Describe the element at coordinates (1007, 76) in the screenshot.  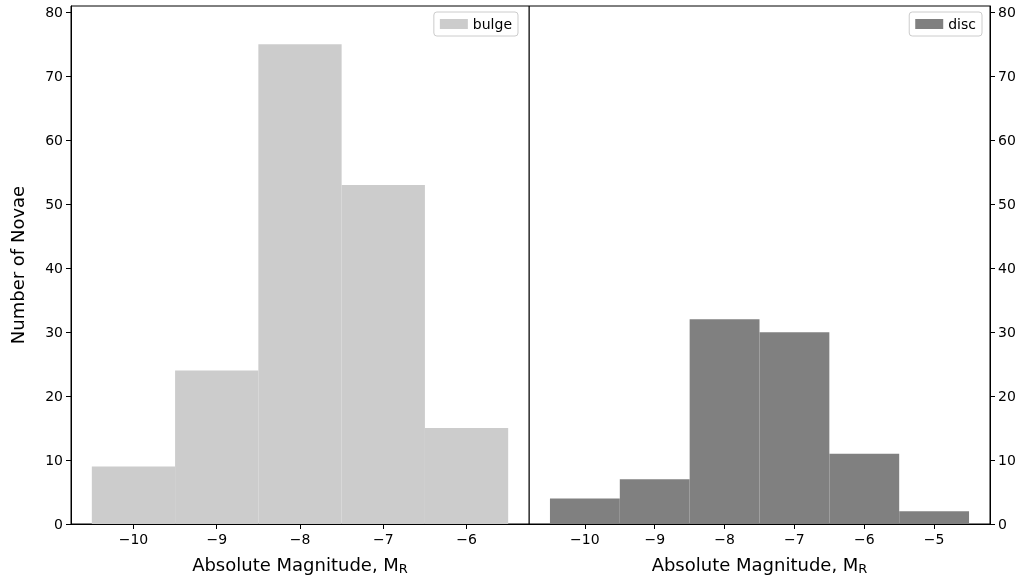
I see `y2-tick-label: 70` at that location.